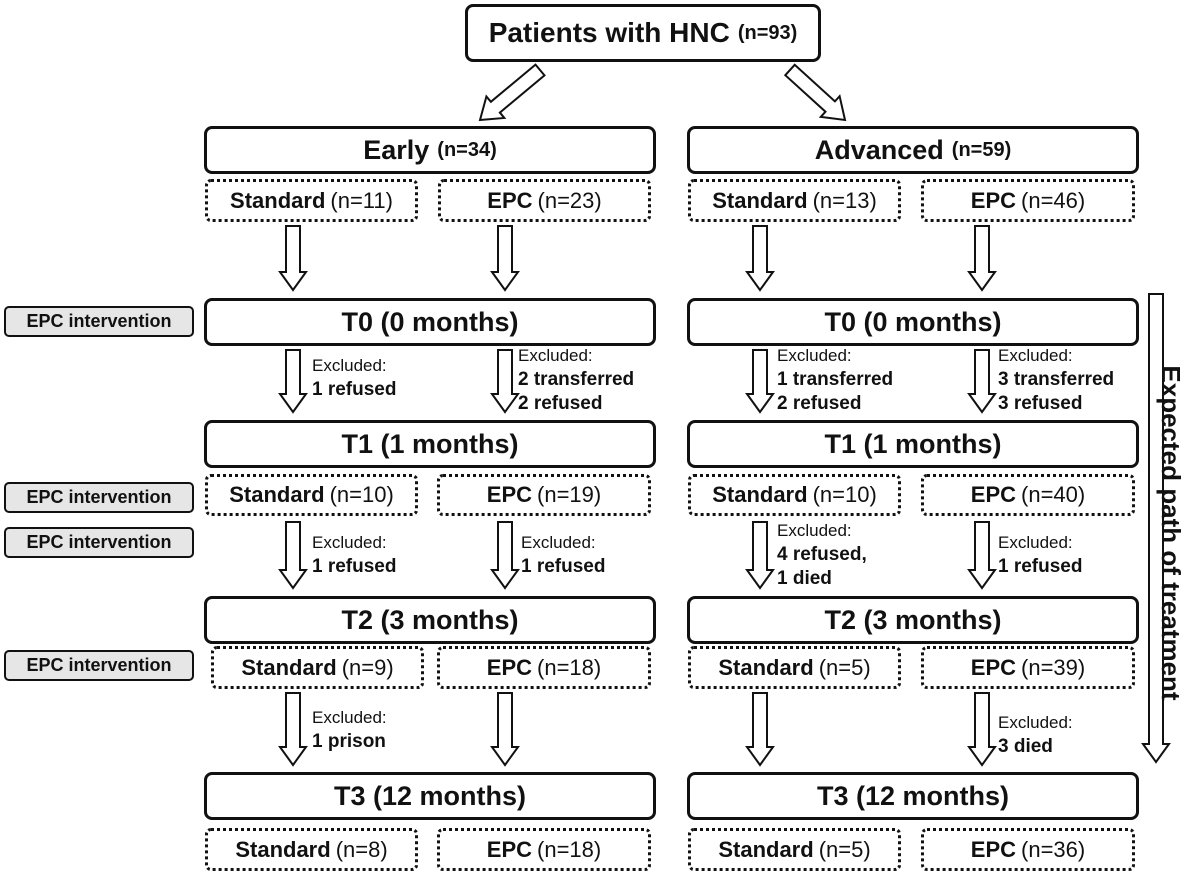  Describe the element at coordinates (1028, 849) in the screenshot. I see `advanced-epc-t3: EPC (n=36)` at that location.